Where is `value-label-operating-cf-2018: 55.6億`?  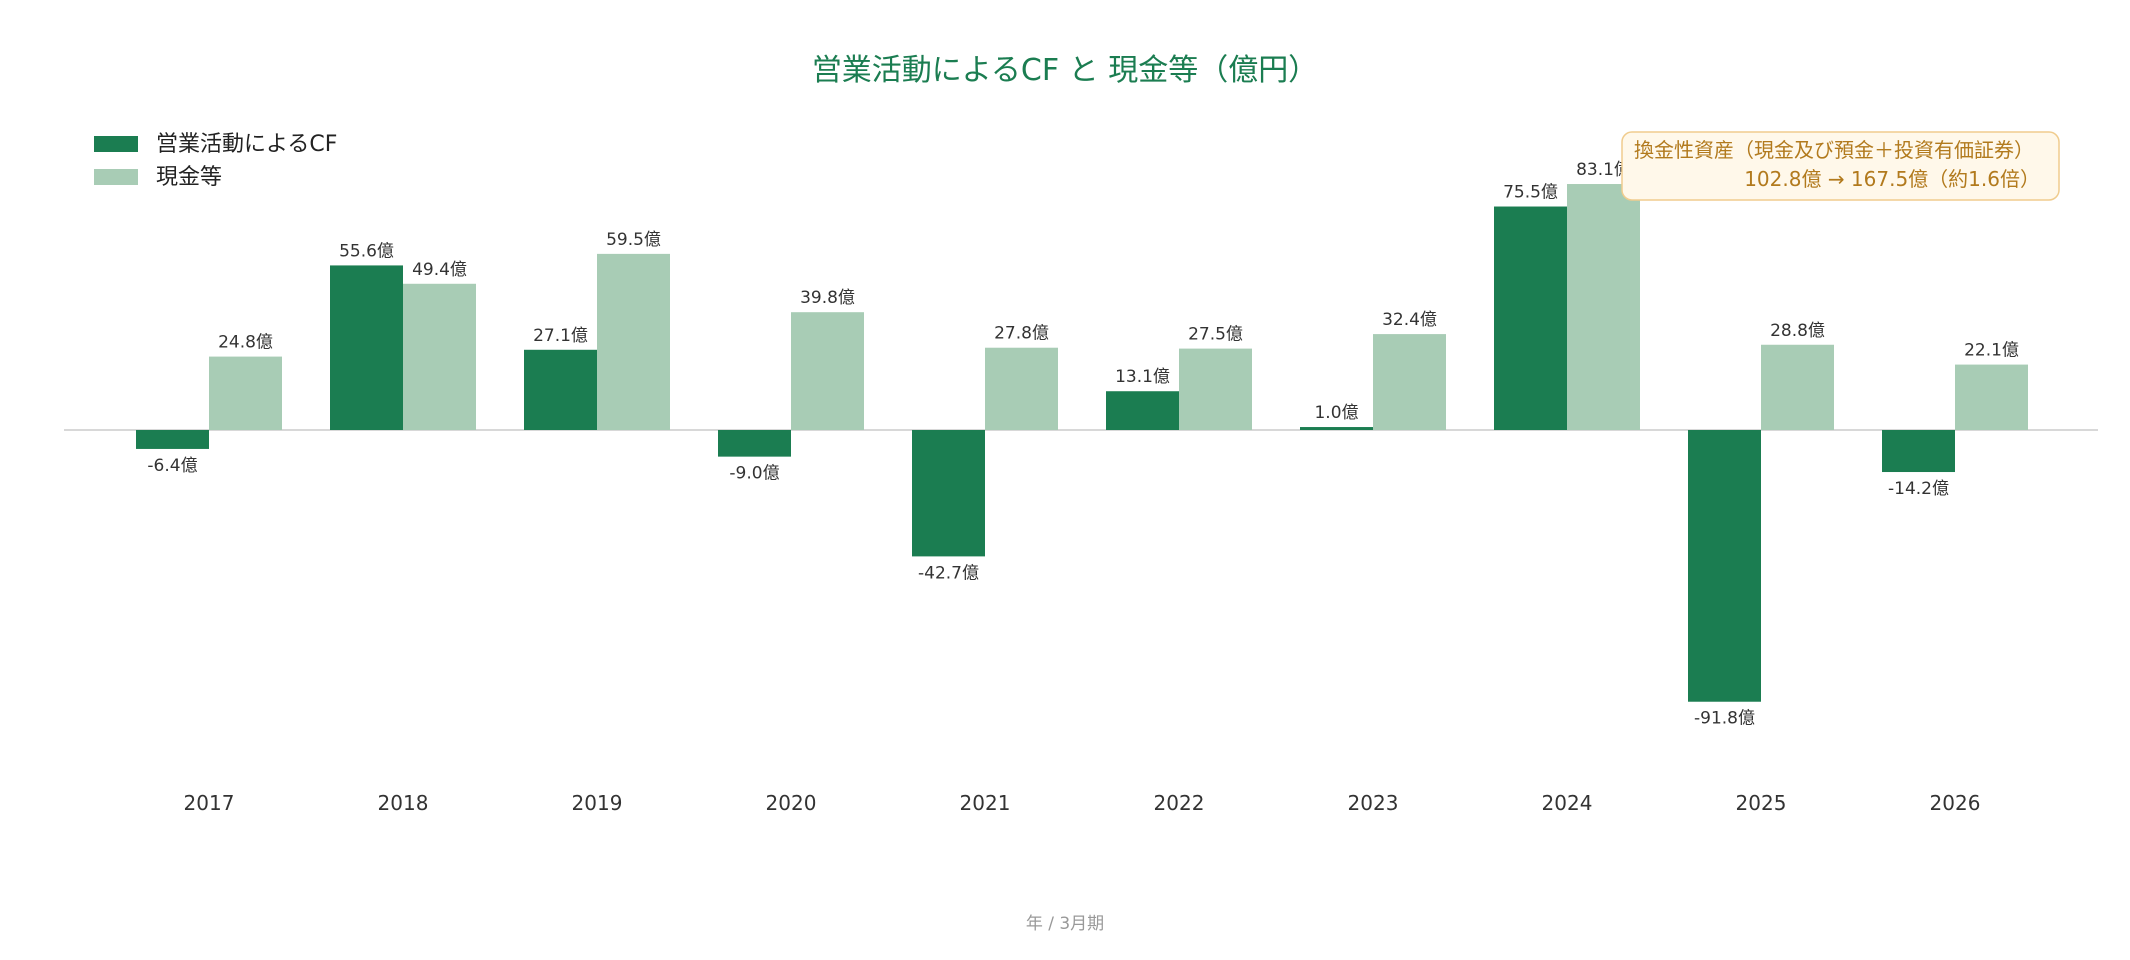
value-label-operating-cf-2018: 55.6億 is located at coordinates (366, 251).